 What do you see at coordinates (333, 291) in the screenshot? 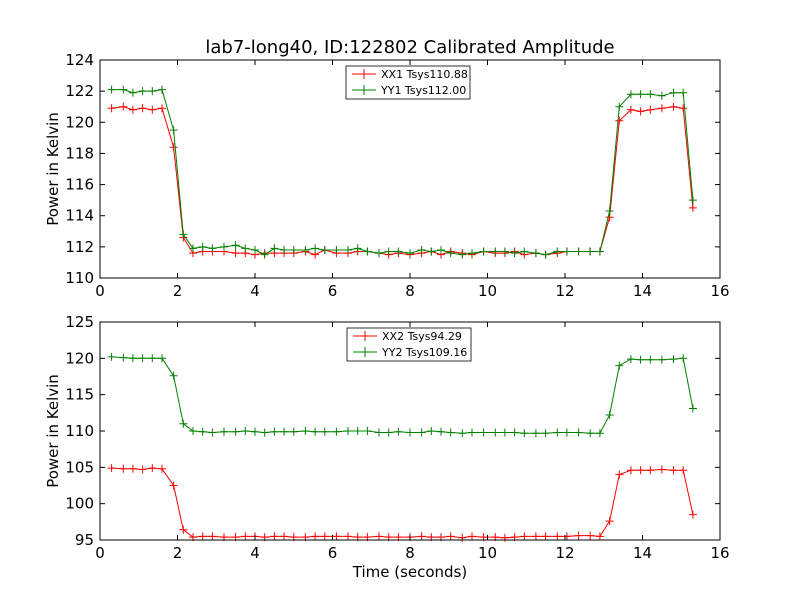
I see `top-x-tick-label: 6` at bounding box center [333, 291].